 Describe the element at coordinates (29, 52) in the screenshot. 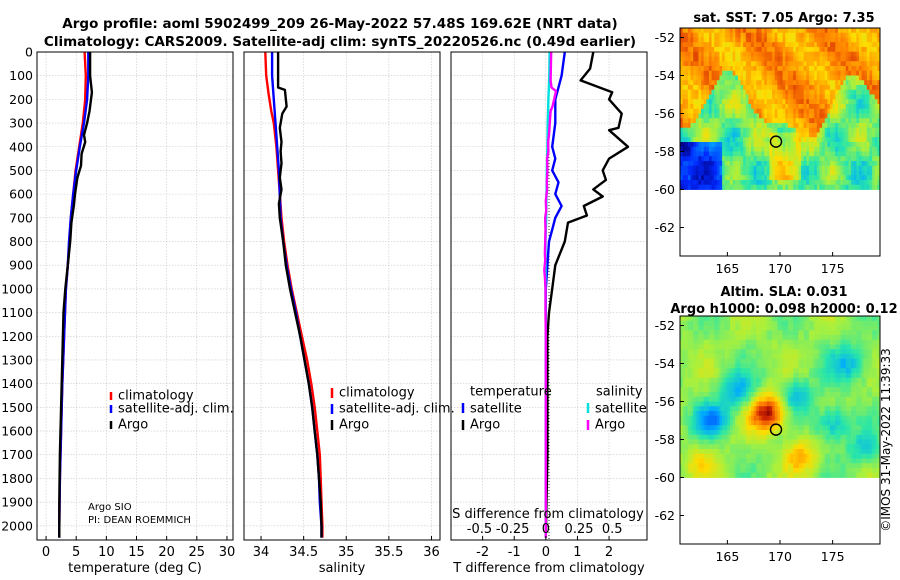

I see `depth-tick-label: 0` at that location.